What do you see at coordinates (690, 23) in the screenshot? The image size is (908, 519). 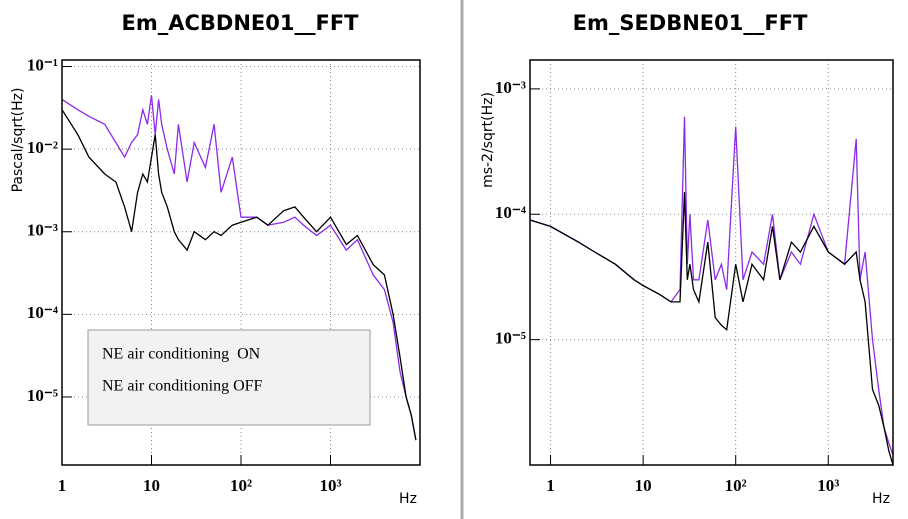 I see `chart-title: Em_SEDBNE01__FFT` at bounding box center [690, 23].